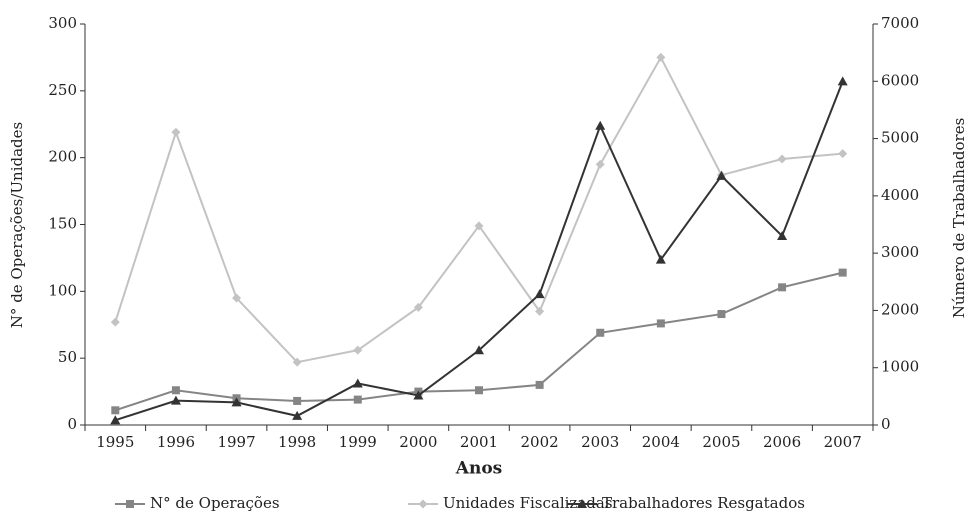  I want to click on x-axis-label: Anos, so click(478, 469).